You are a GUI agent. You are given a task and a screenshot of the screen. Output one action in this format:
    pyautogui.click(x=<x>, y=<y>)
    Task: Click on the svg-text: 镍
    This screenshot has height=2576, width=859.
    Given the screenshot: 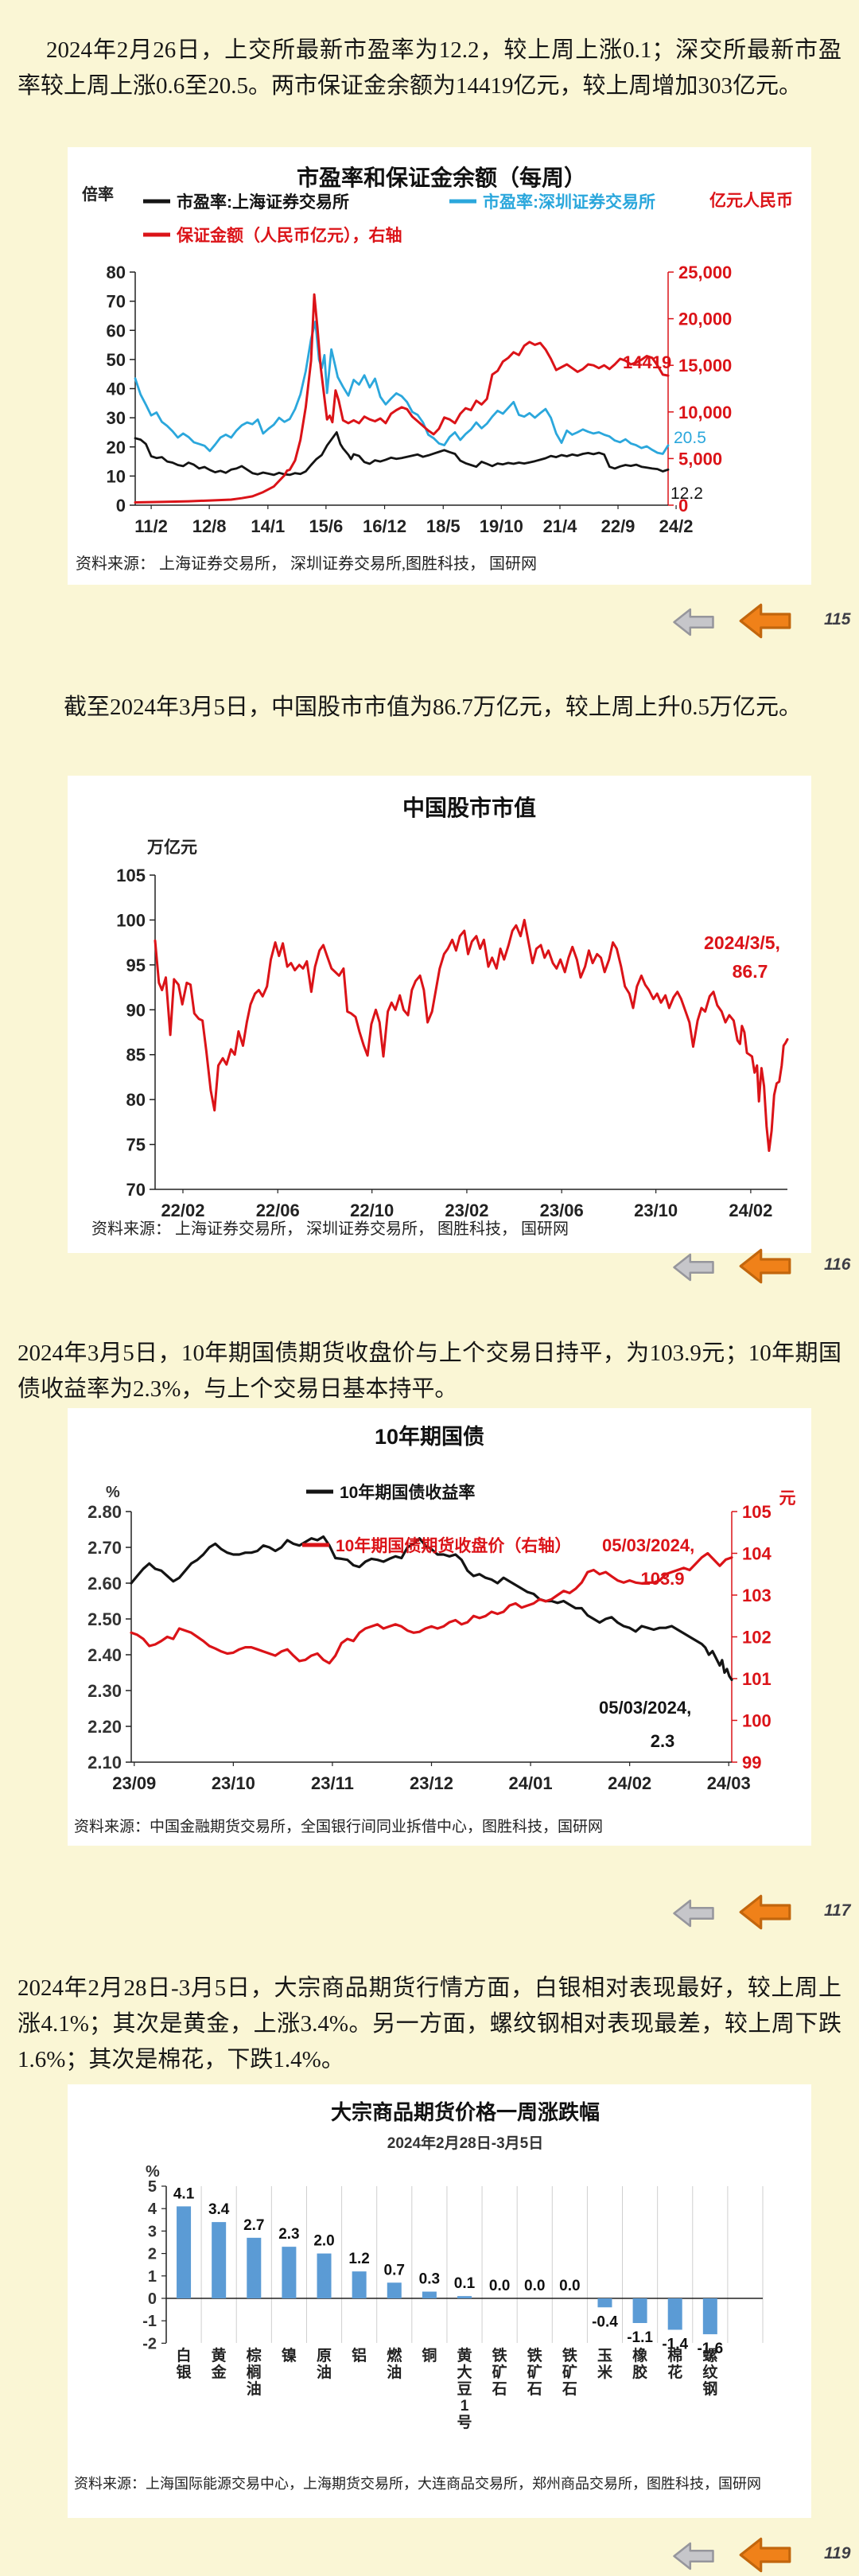 What is the action you would take?
    pyautogui.click(x=289, y=2355)
    